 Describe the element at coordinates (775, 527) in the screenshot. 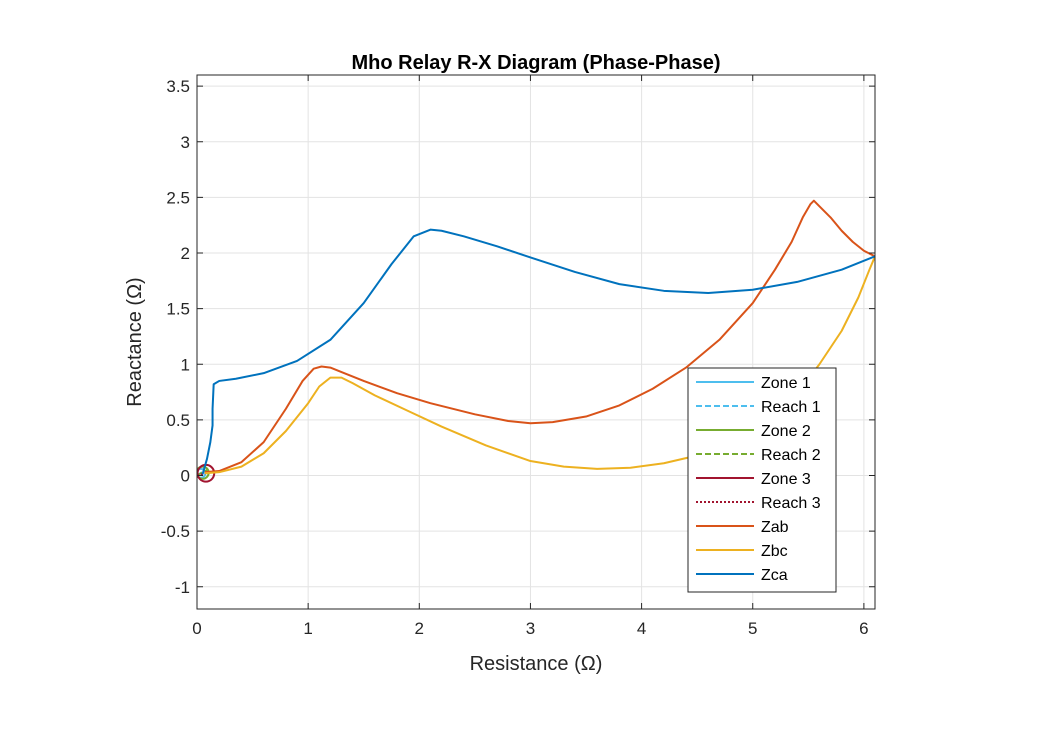

I see `legend-label-zab: Zab` at that location.